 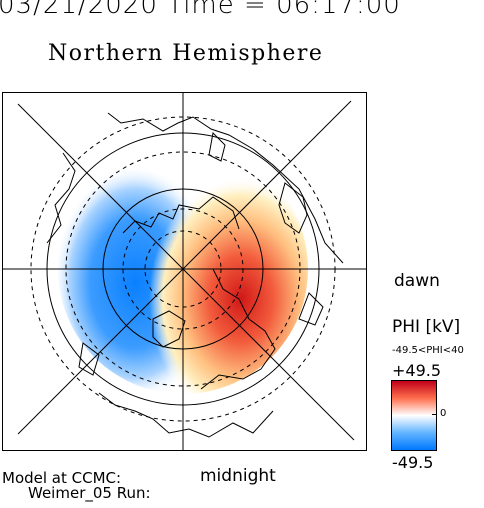 I want to click on plot-title: Northern Hemisphere, so click(x=186, y=53).